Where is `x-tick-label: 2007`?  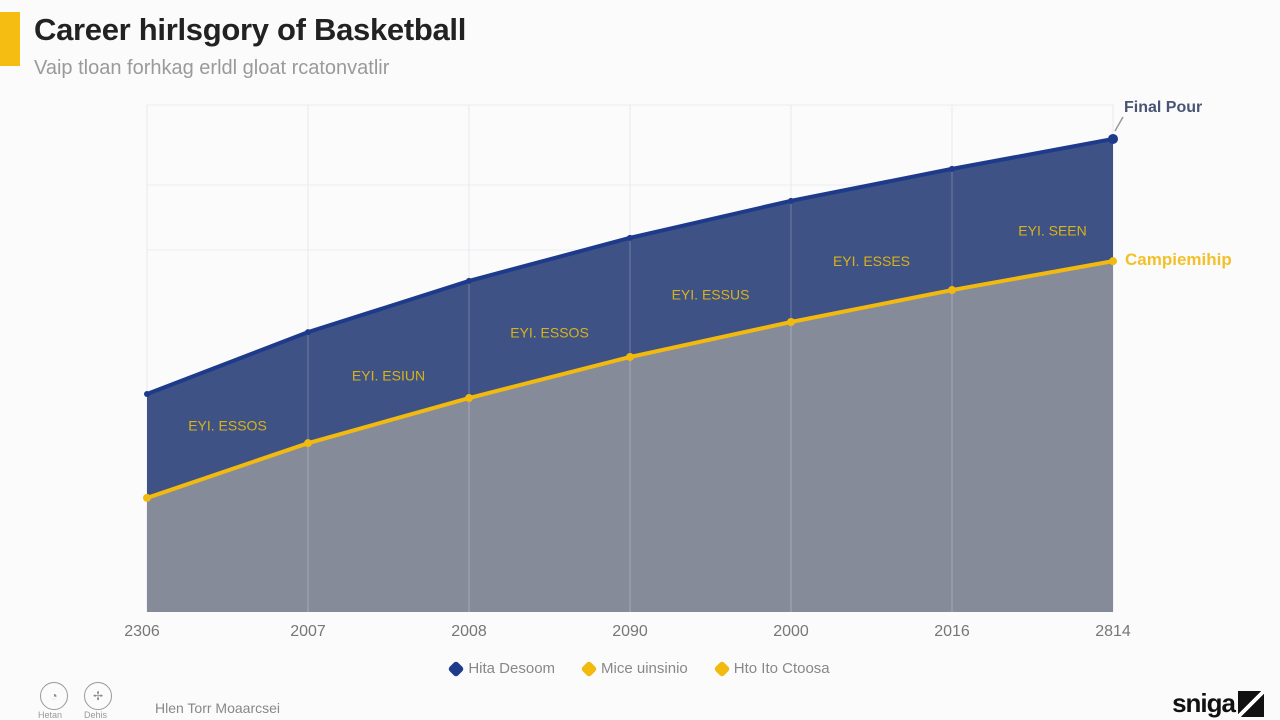
x-tick-label: 2007 is located at coordinates (308, 631).